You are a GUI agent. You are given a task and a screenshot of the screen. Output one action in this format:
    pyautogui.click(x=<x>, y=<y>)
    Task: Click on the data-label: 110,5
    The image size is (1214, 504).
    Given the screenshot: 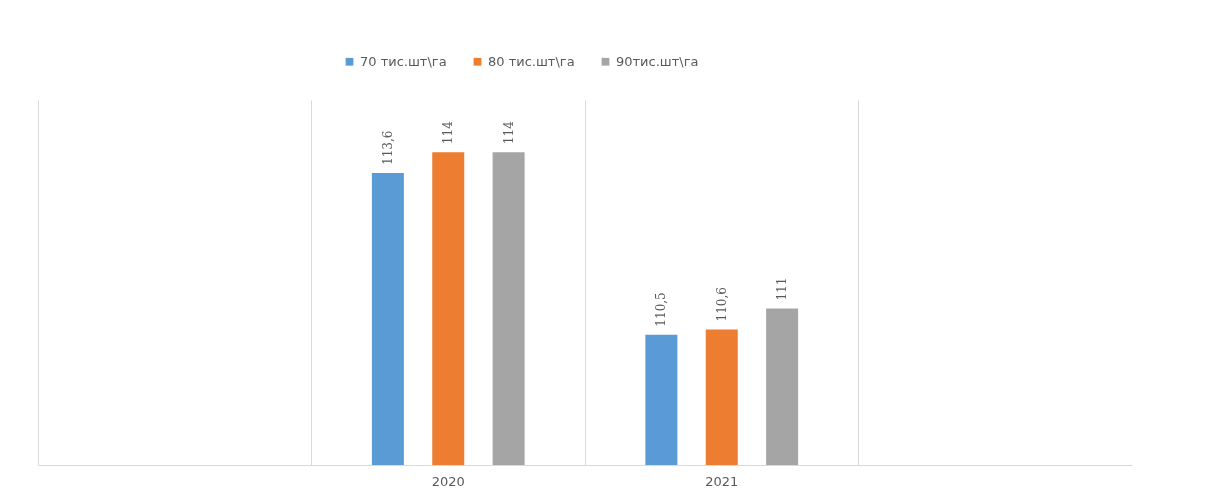 What is the action you would take?
    pyautogui.click(x=661, y=309)
    